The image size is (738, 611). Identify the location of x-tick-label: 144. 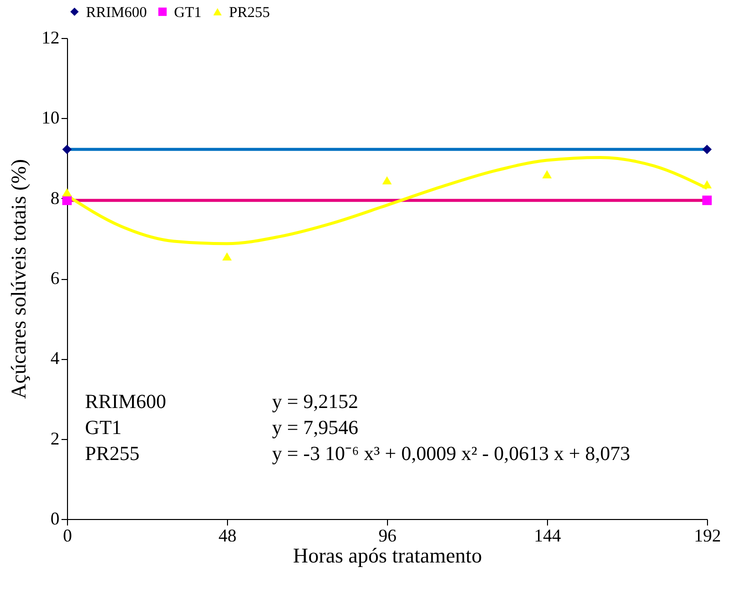
(547, 536).